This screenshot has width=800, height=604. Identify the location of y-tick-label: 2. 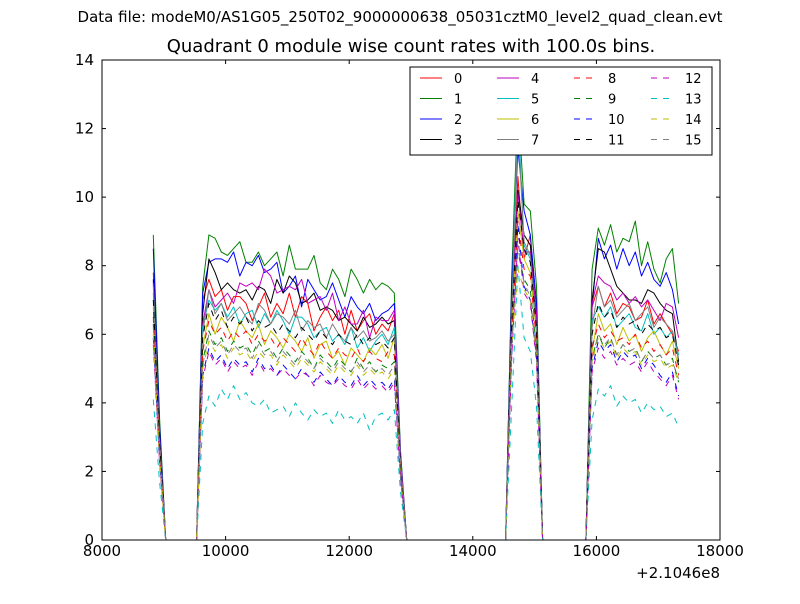
(89, 471).